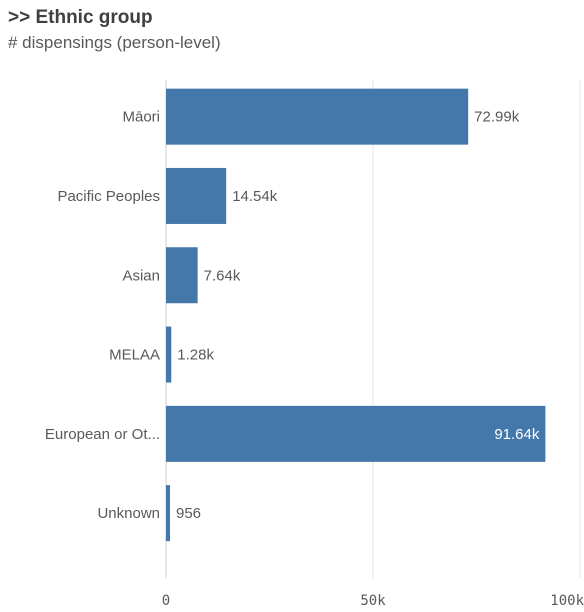  I want to click on x-tick-label: 100k, so click(567, 601).